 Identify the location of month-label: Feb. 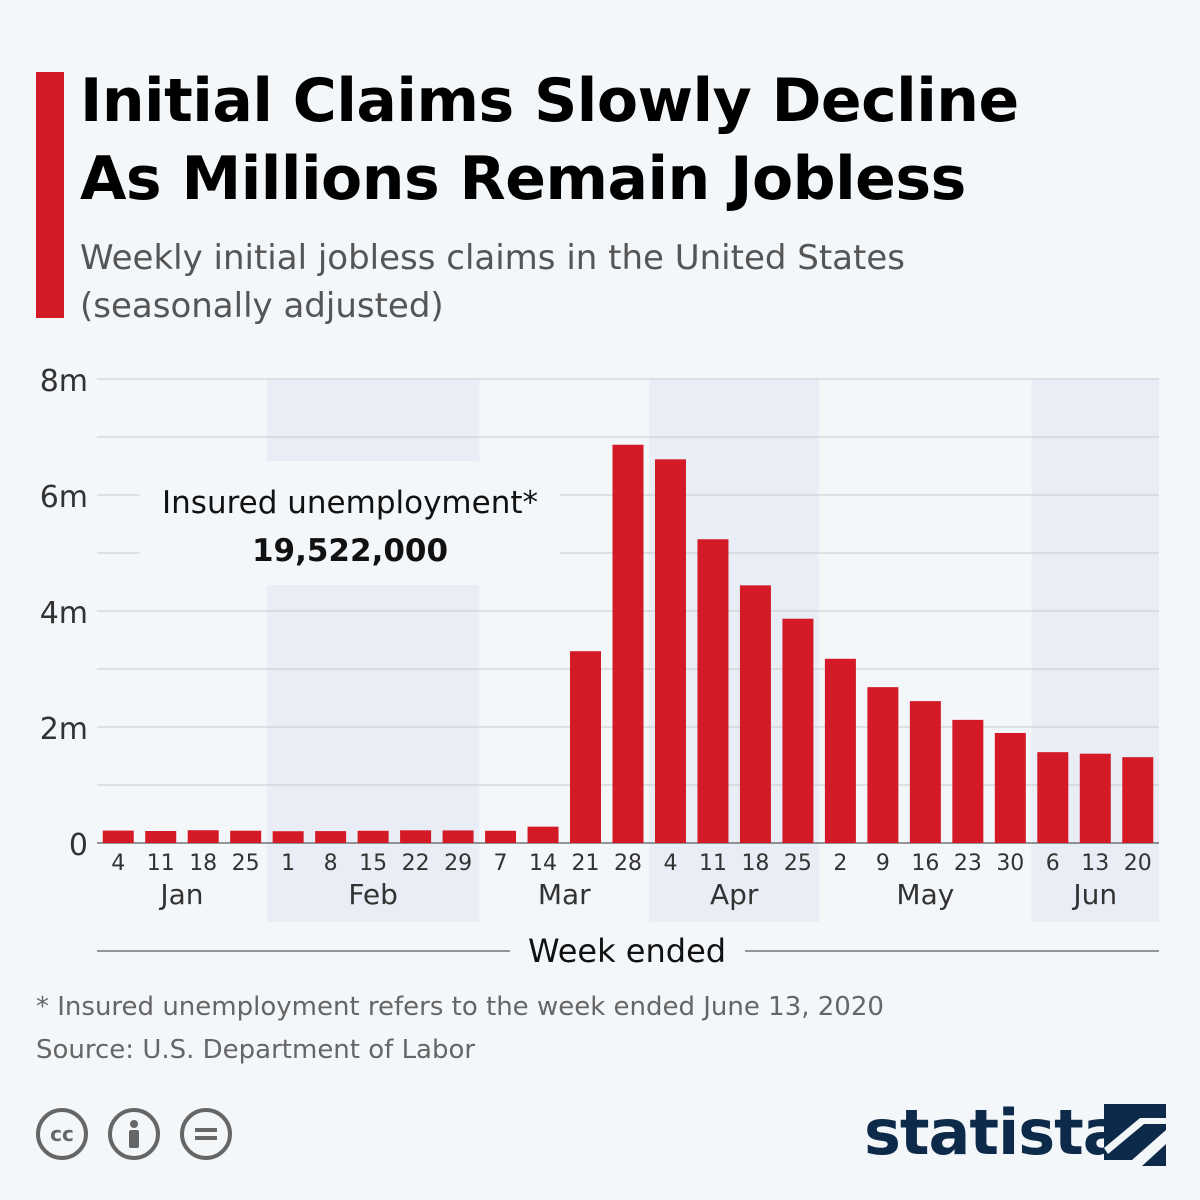
(373, 894).